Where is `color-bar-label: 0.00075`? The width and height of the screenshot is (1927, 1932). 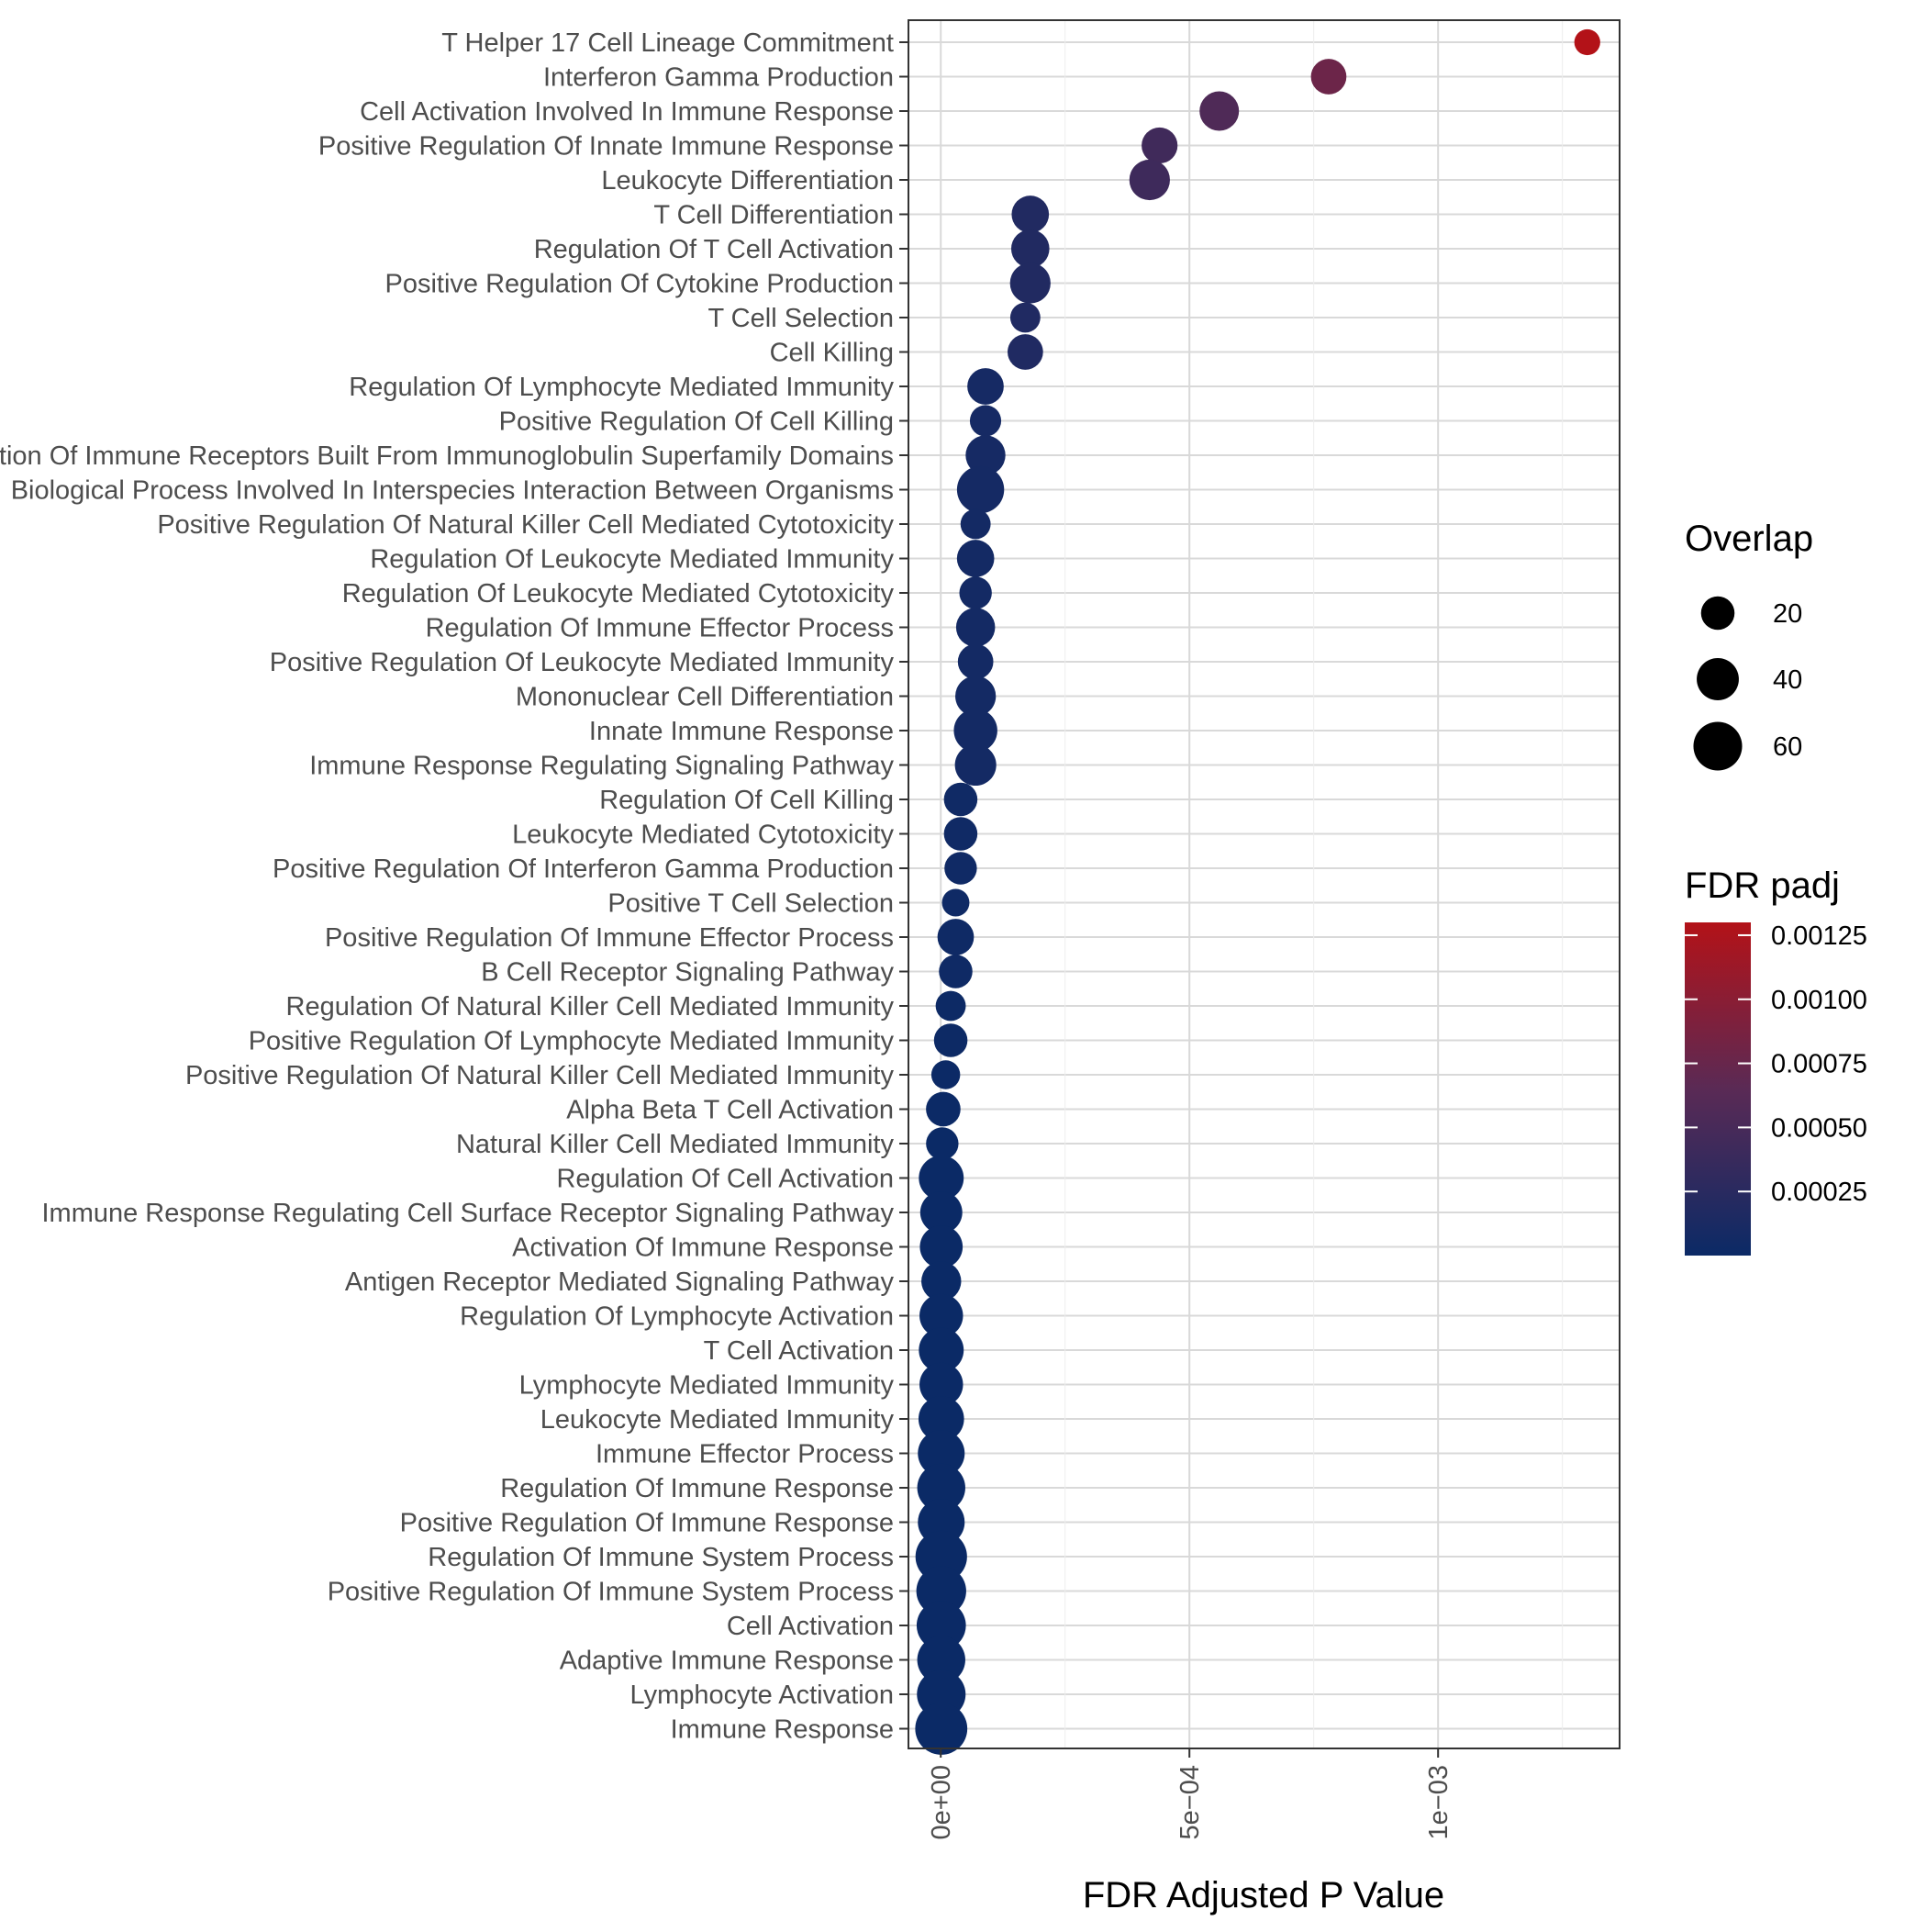
color-bar-label: 0.00075 is located at coordinates (1819, 1064).